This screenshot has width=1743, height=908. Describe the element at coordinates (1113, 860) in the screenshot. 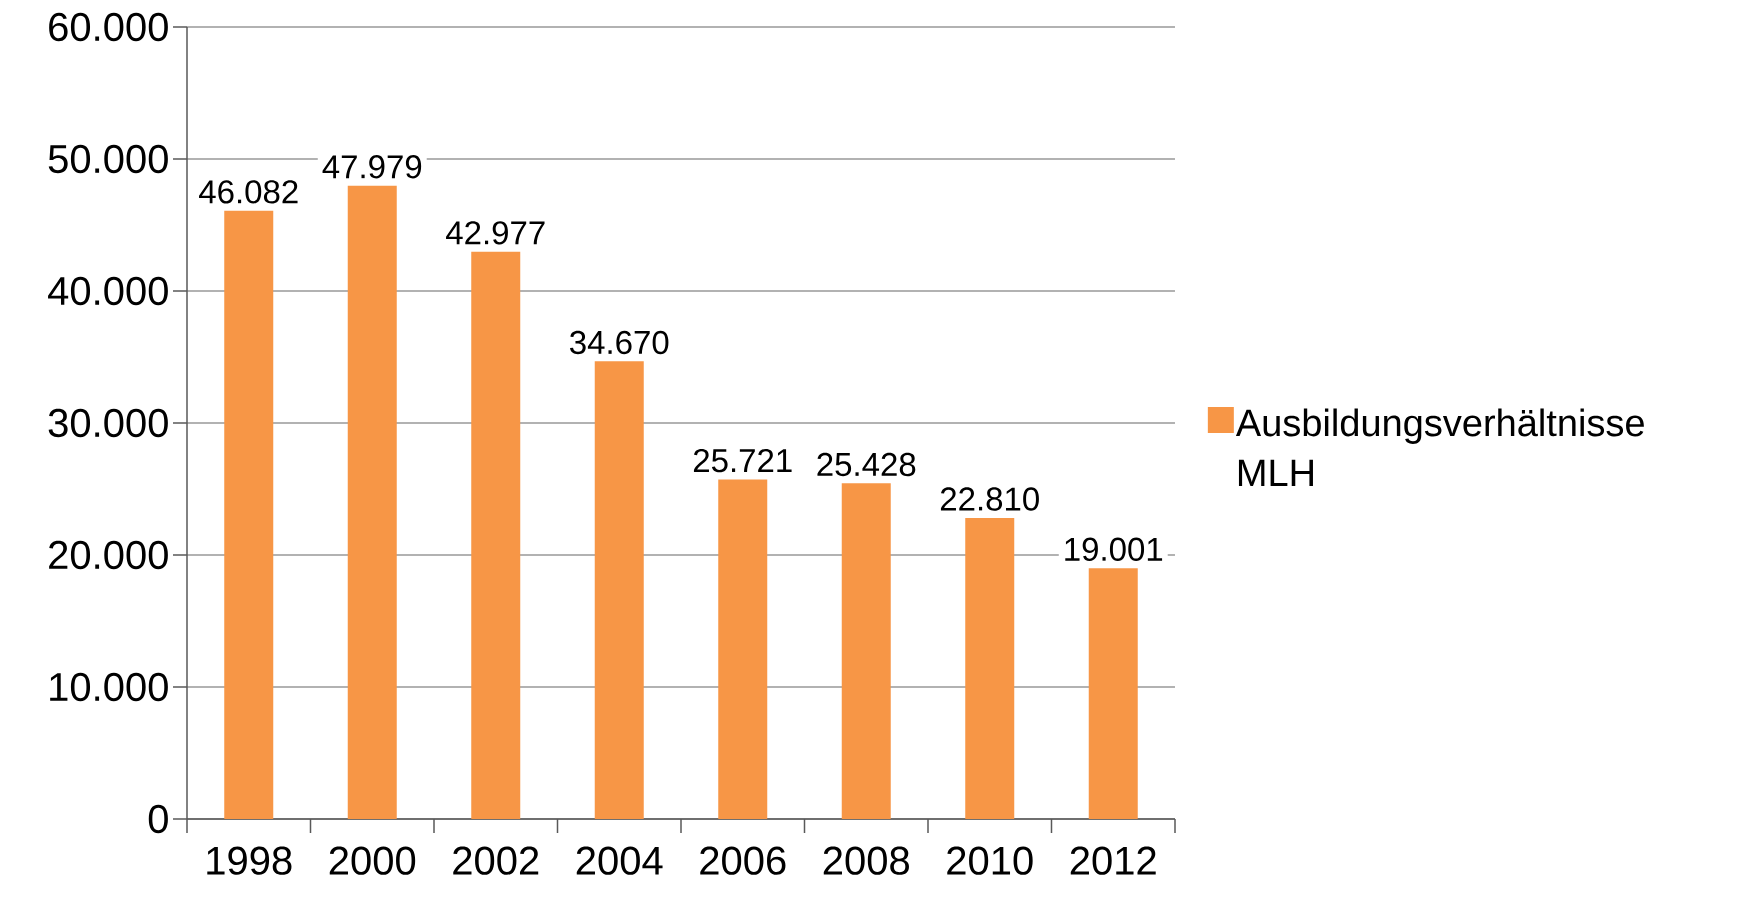

I see `x-tick-label: 2012` at that location.